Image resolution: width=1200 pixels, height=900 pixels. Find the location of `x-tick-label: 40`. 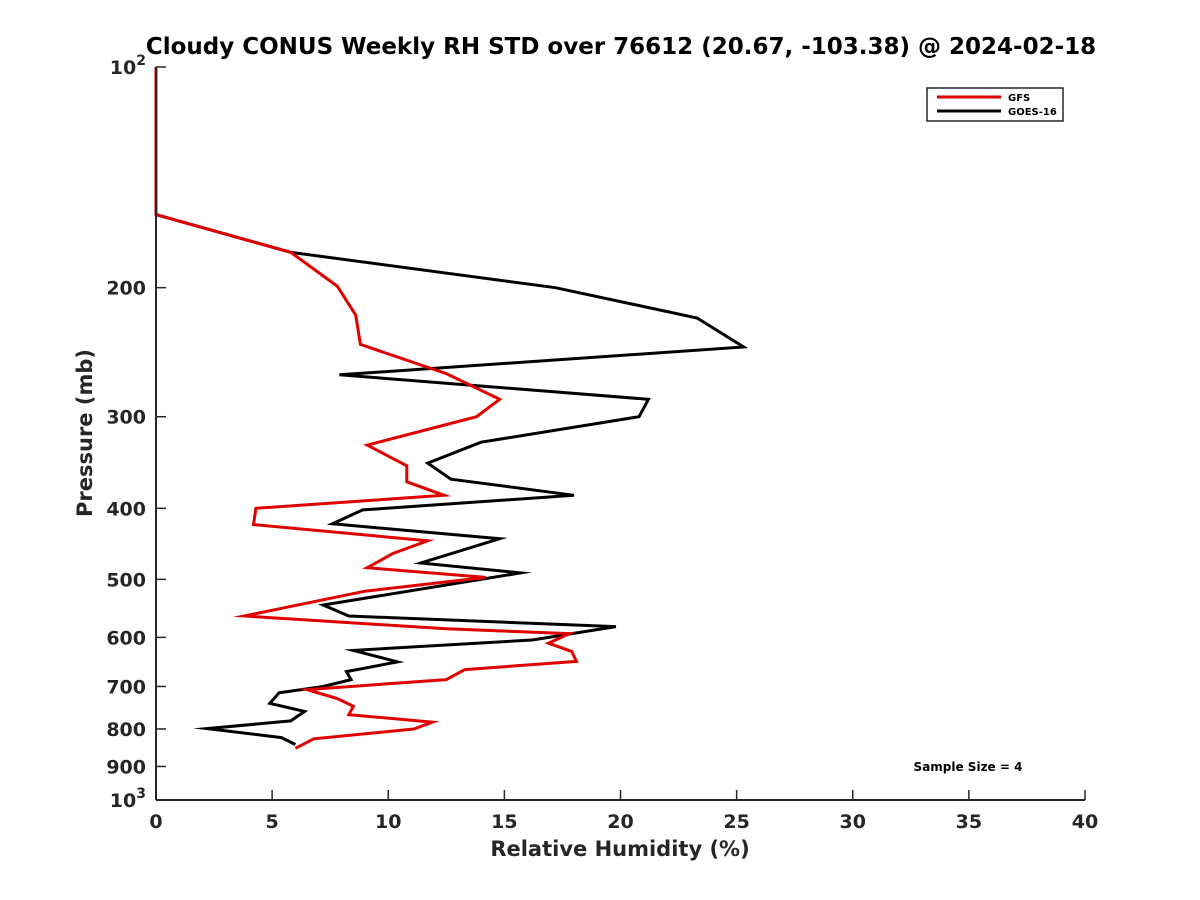

x-tick-label: 40 is located at coordinates (1085, 822).